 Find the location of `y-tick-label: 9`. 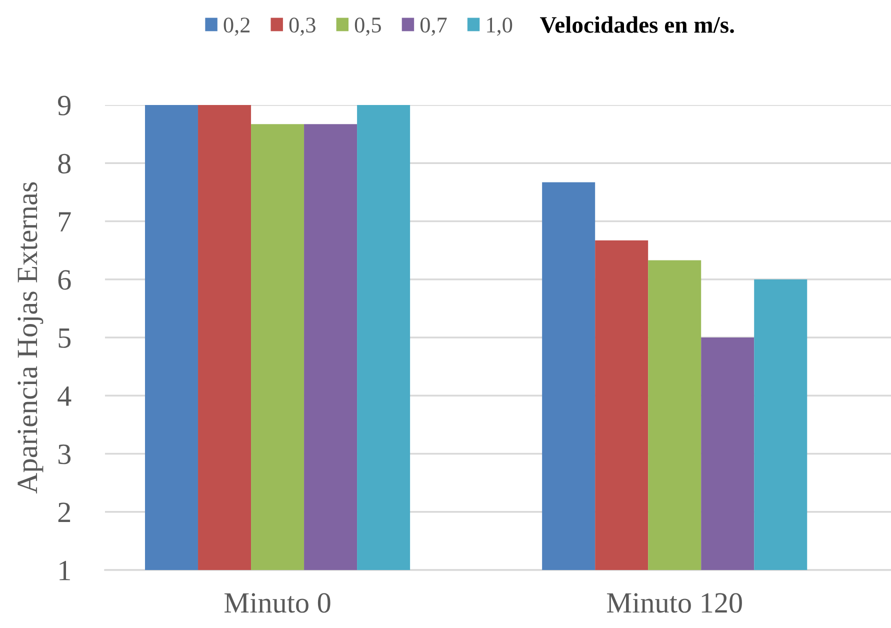

y-tick-label: 9 is located at coordinates (64, 106).